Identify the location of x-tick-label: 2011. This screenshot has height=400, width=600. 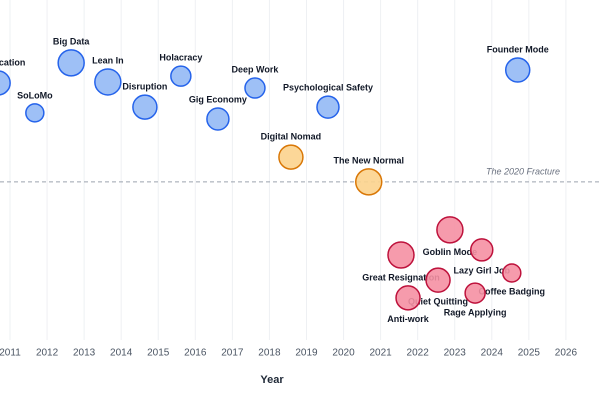
(10, 353).